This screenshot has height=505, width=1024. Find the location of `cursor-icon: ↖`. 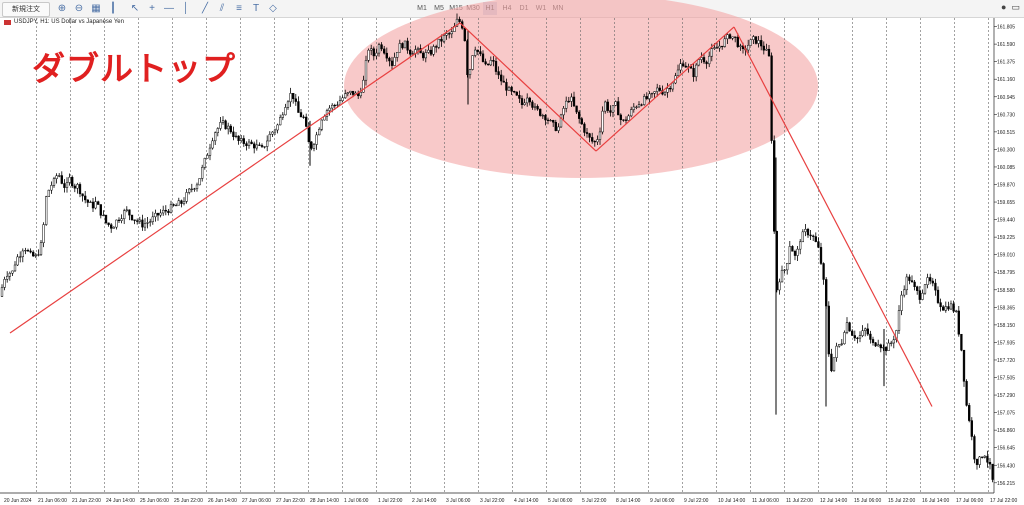

cursor-icon: ↖ is located at coordinates (135, 8).